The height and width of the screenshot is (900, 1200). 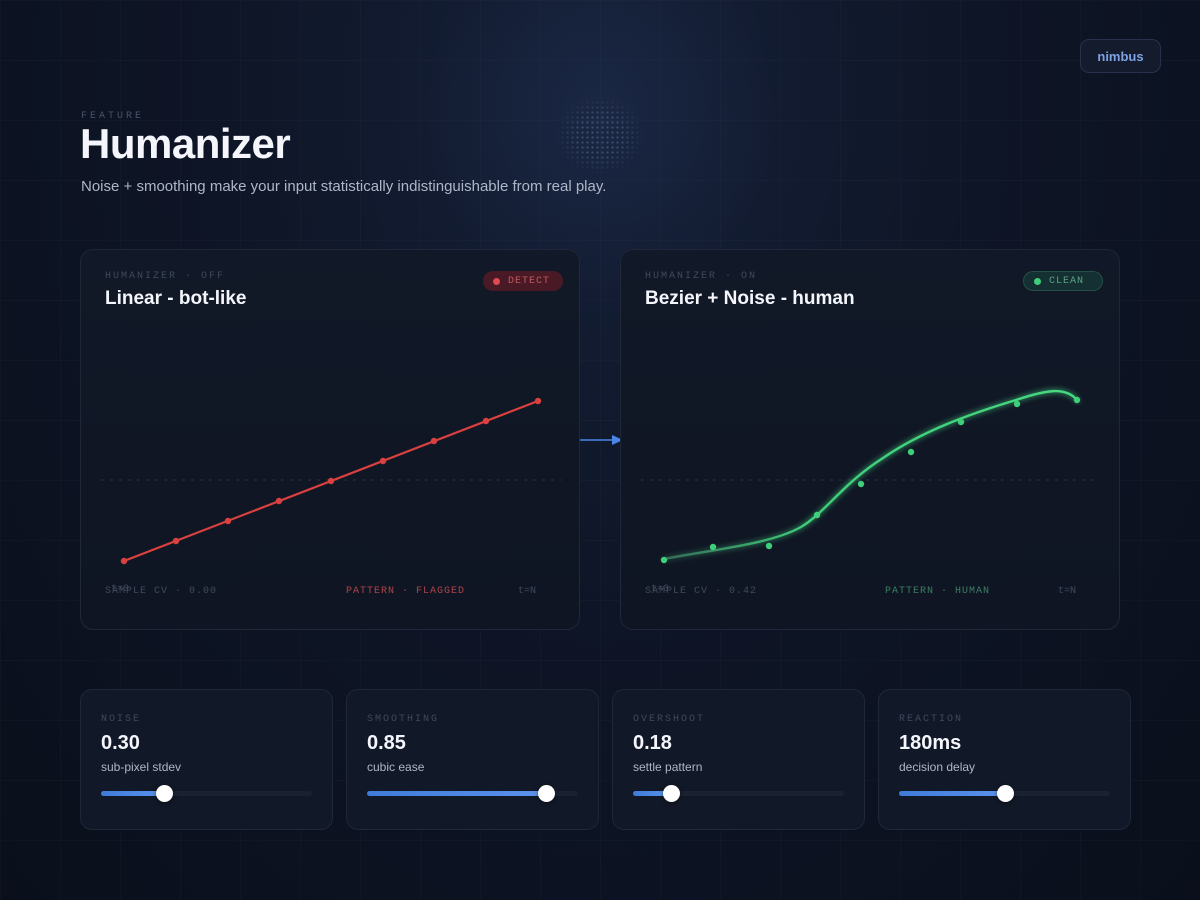 What do you see at coordinates (406, 591) in the screenshot?
I see `pattern-status: PATTERN · FLAGGED` at bounding box center [406, 591].